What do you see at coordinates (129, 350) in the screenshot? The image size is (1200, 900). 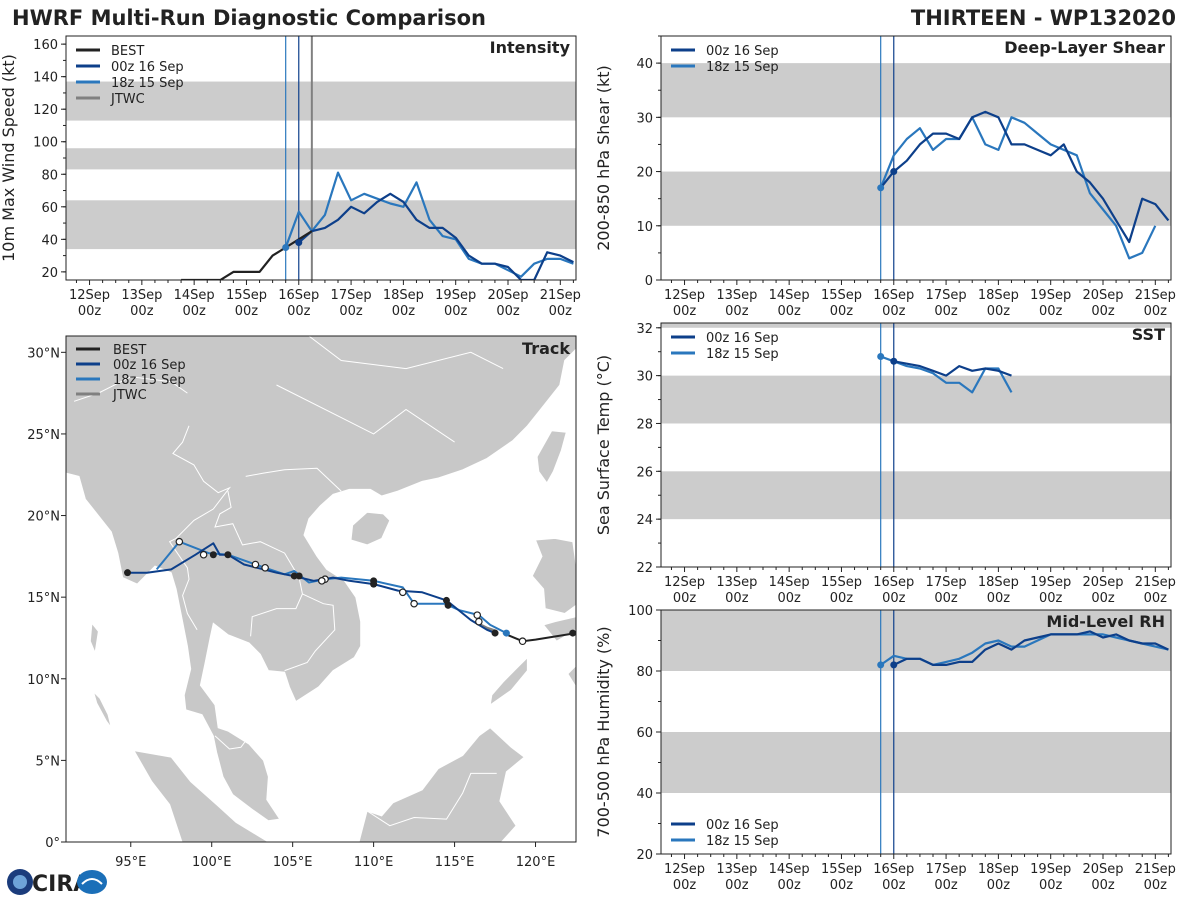 I see `track-legend-label-best: BEST` at bounding box center [129, 350].